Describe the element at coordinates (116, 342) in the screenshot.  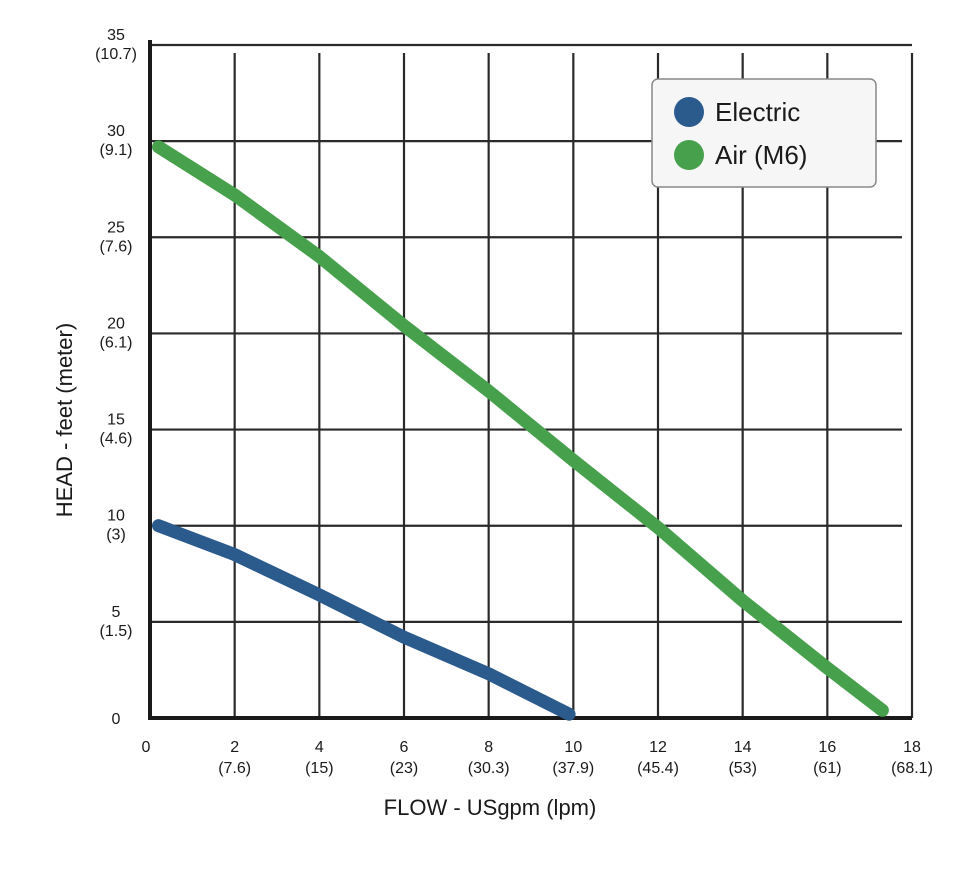
I see `y-tick-sublabel-20: (6.1)` at that location.